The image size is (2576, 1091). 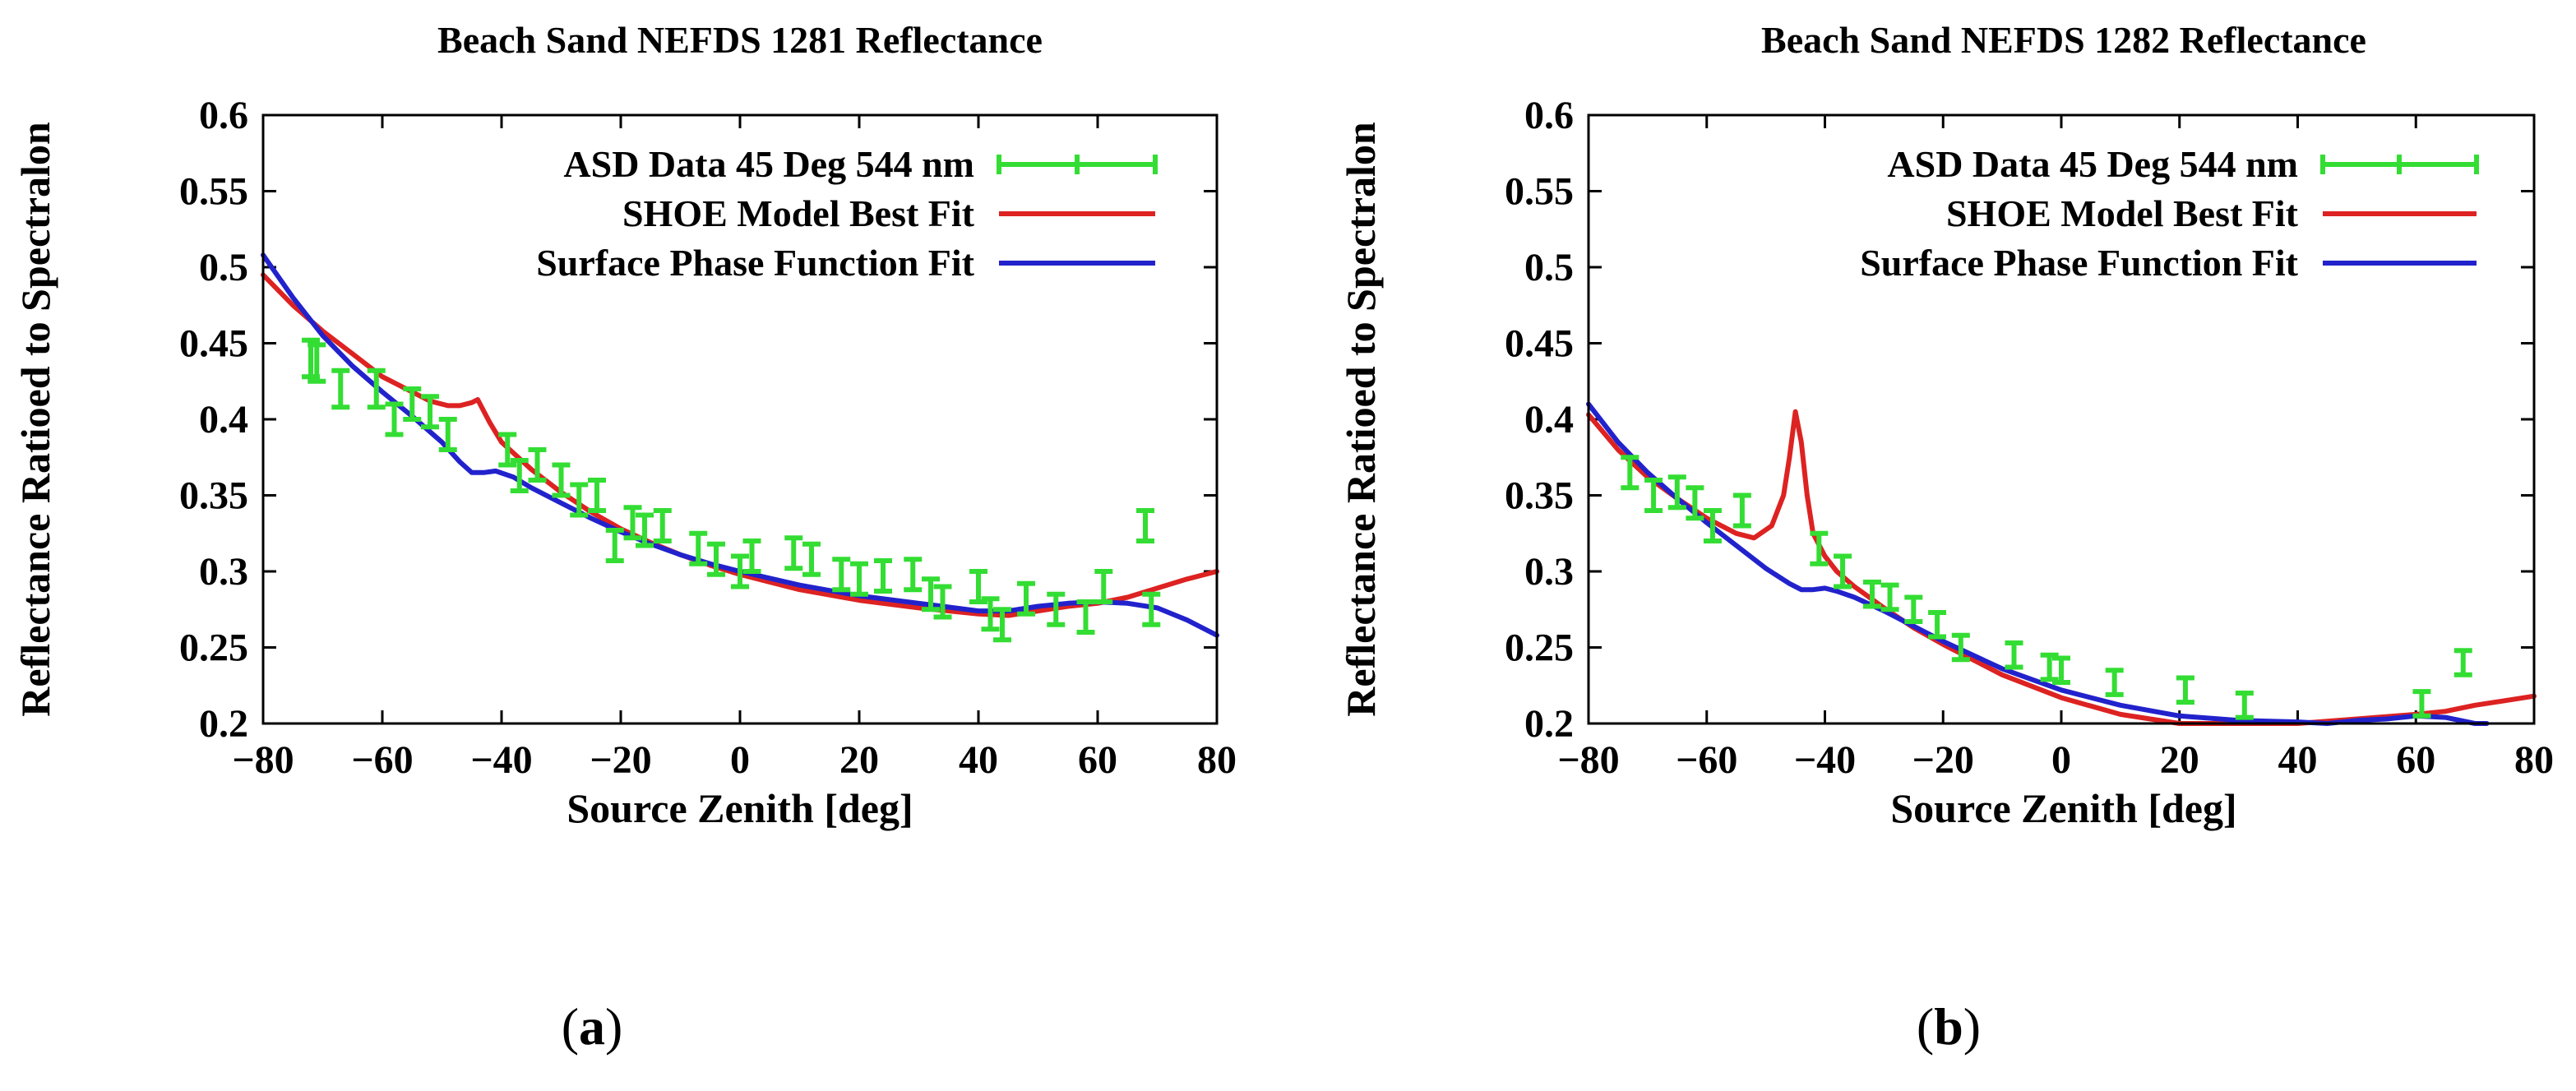 I want to click on chart-b-legend-label-asd: ASD Data 45 Deg 544 nm, so click(x=2092, y=164).